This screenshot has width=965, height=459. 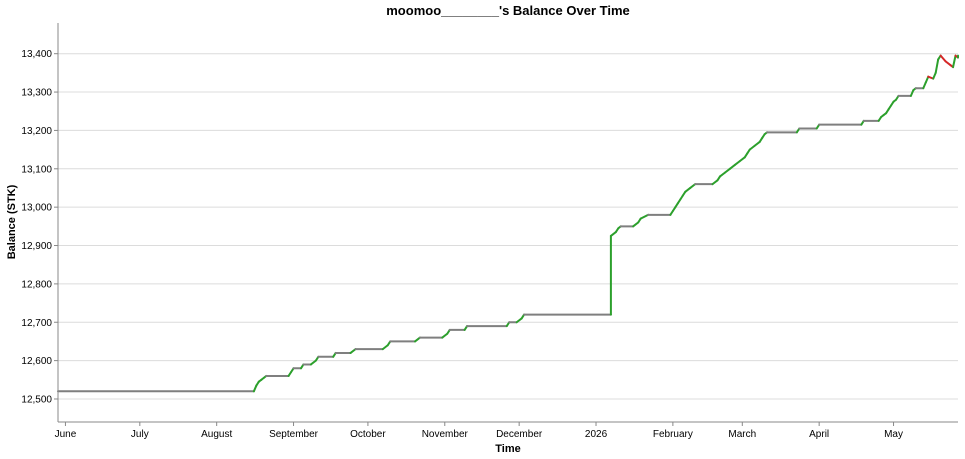 What do you see at coordinates (519, 434) in the screenshot?
I see `x-tick-label: December` at bounding box center [519, 434].